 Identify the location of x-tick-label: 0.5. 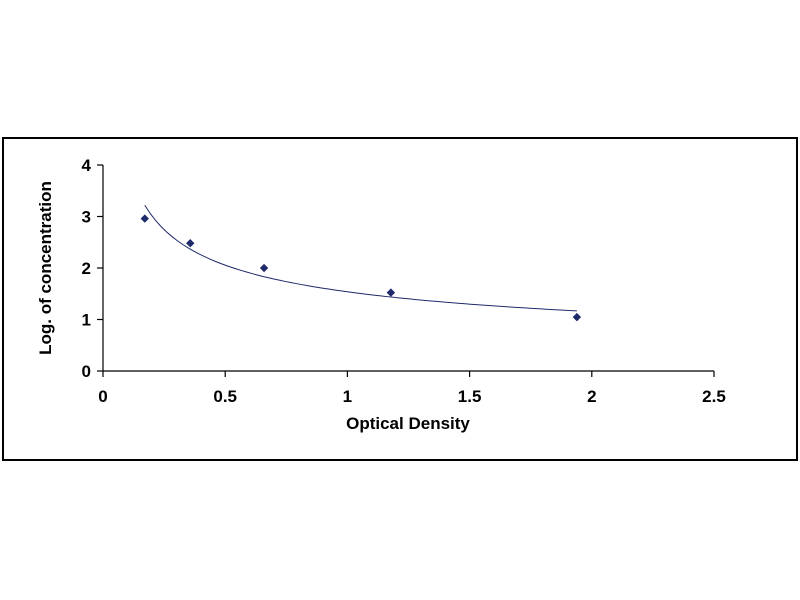
(225, 396).